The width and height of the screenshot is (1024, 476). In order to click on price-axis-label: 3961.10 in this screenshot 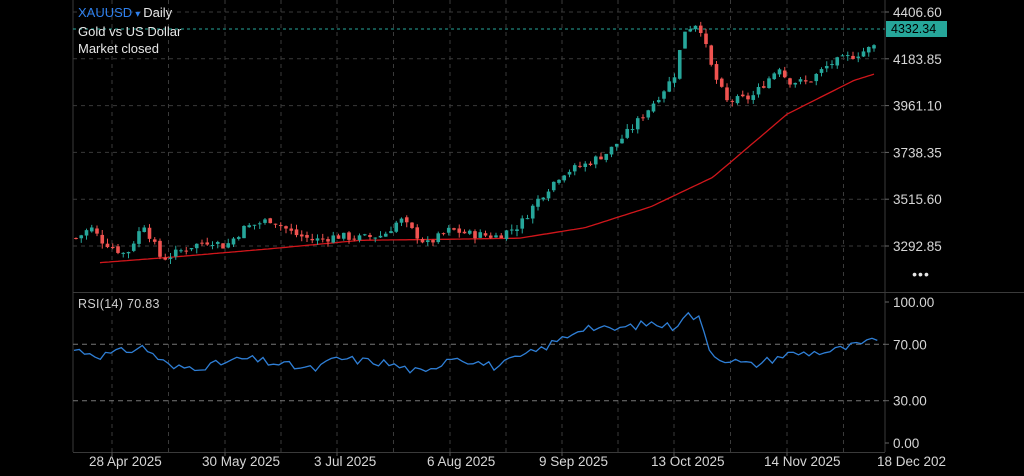, I will do `click(917, 106)`.